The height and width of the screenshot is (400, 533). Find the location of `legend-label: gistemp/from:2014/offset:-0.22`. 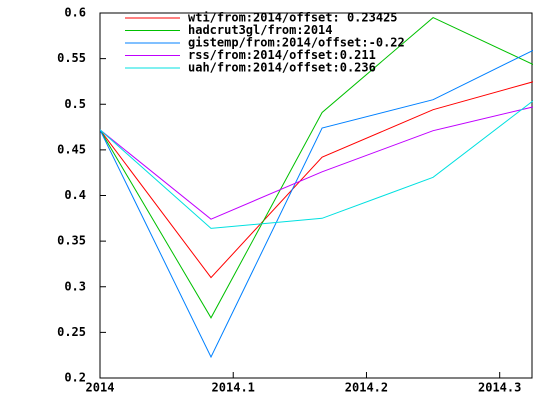

legend-label: gistemp/from:2014/offset:-0.22 is located at coordinates (296, 43).